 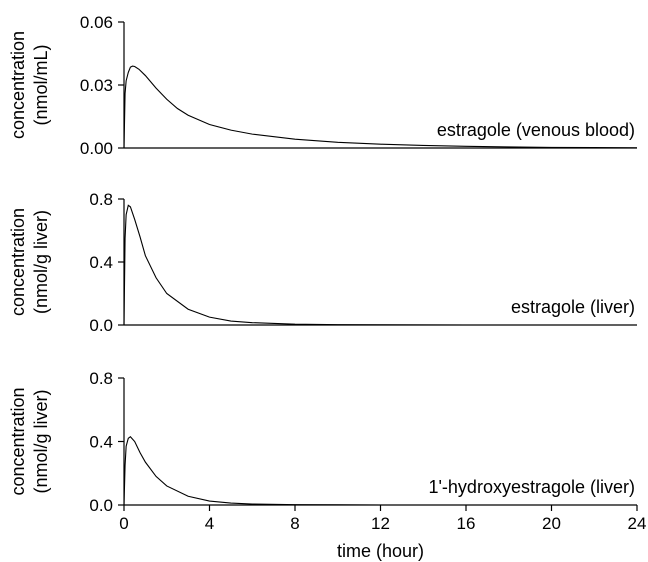 I want to click on y-tick-label: 0.06, so click(x=96, y=22).